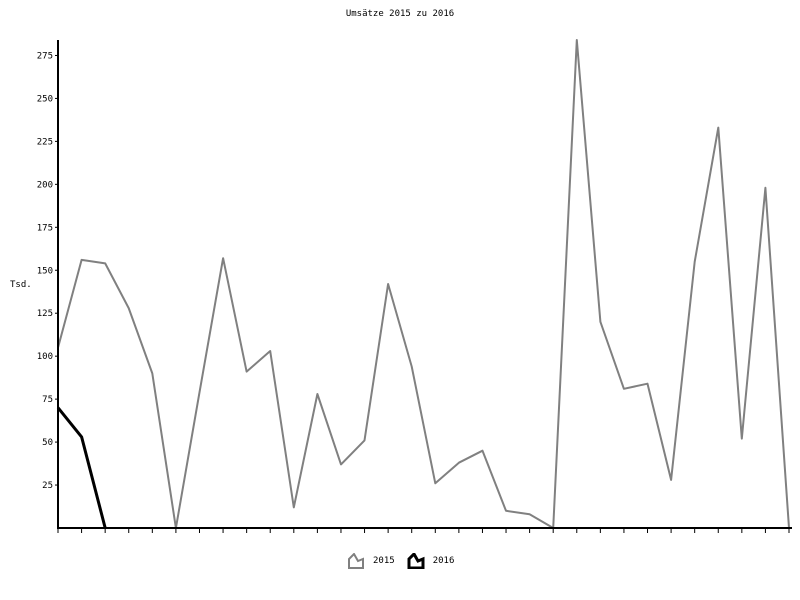 This screenshot has height=600, width=800. What do you see at coordinates (443, 561) in the screenshot?
I see `legend-label: 2016` at bounding box center [443, 561].